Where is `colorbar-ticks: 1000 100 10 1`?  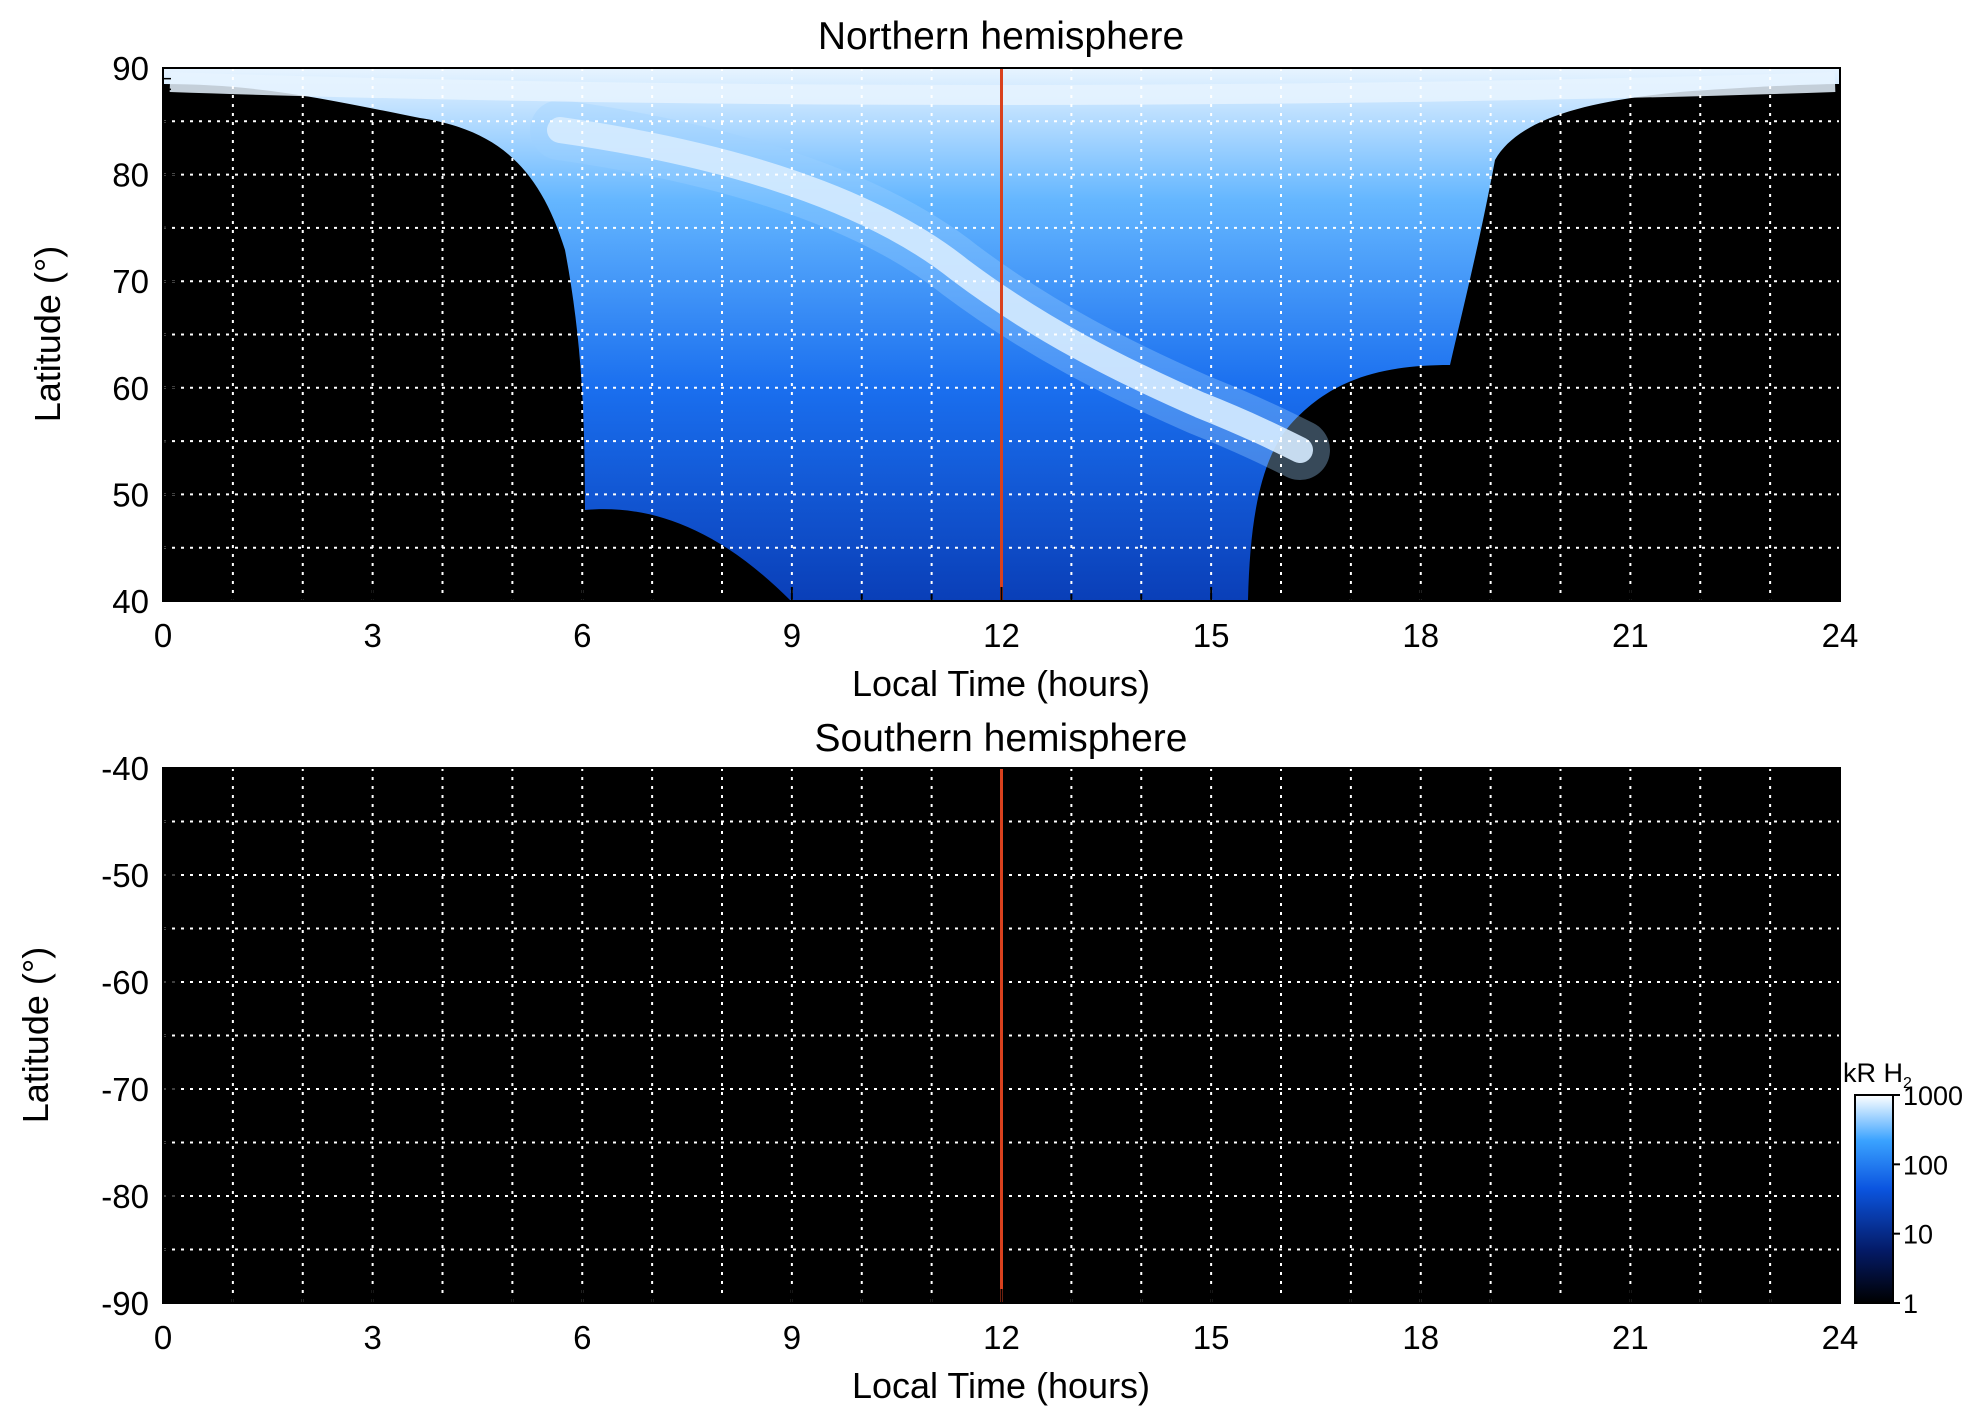 colorbar-ticks: 1000 100 10 1 is located at coordinates (1928, 1200).